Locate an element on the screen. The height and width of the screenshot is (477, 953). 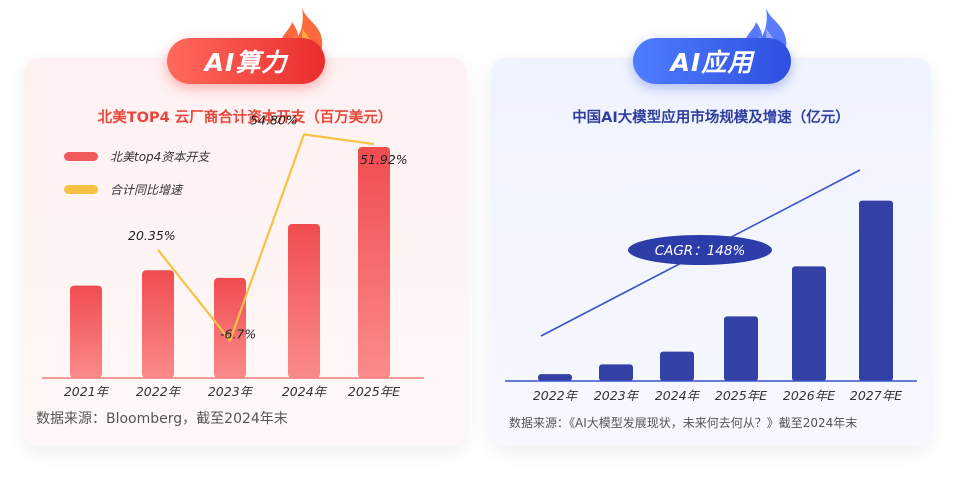
capex-chart-title: 北美TOP4 云厂商合计资本开支（百万美元） is located at coordinates (245, 118).